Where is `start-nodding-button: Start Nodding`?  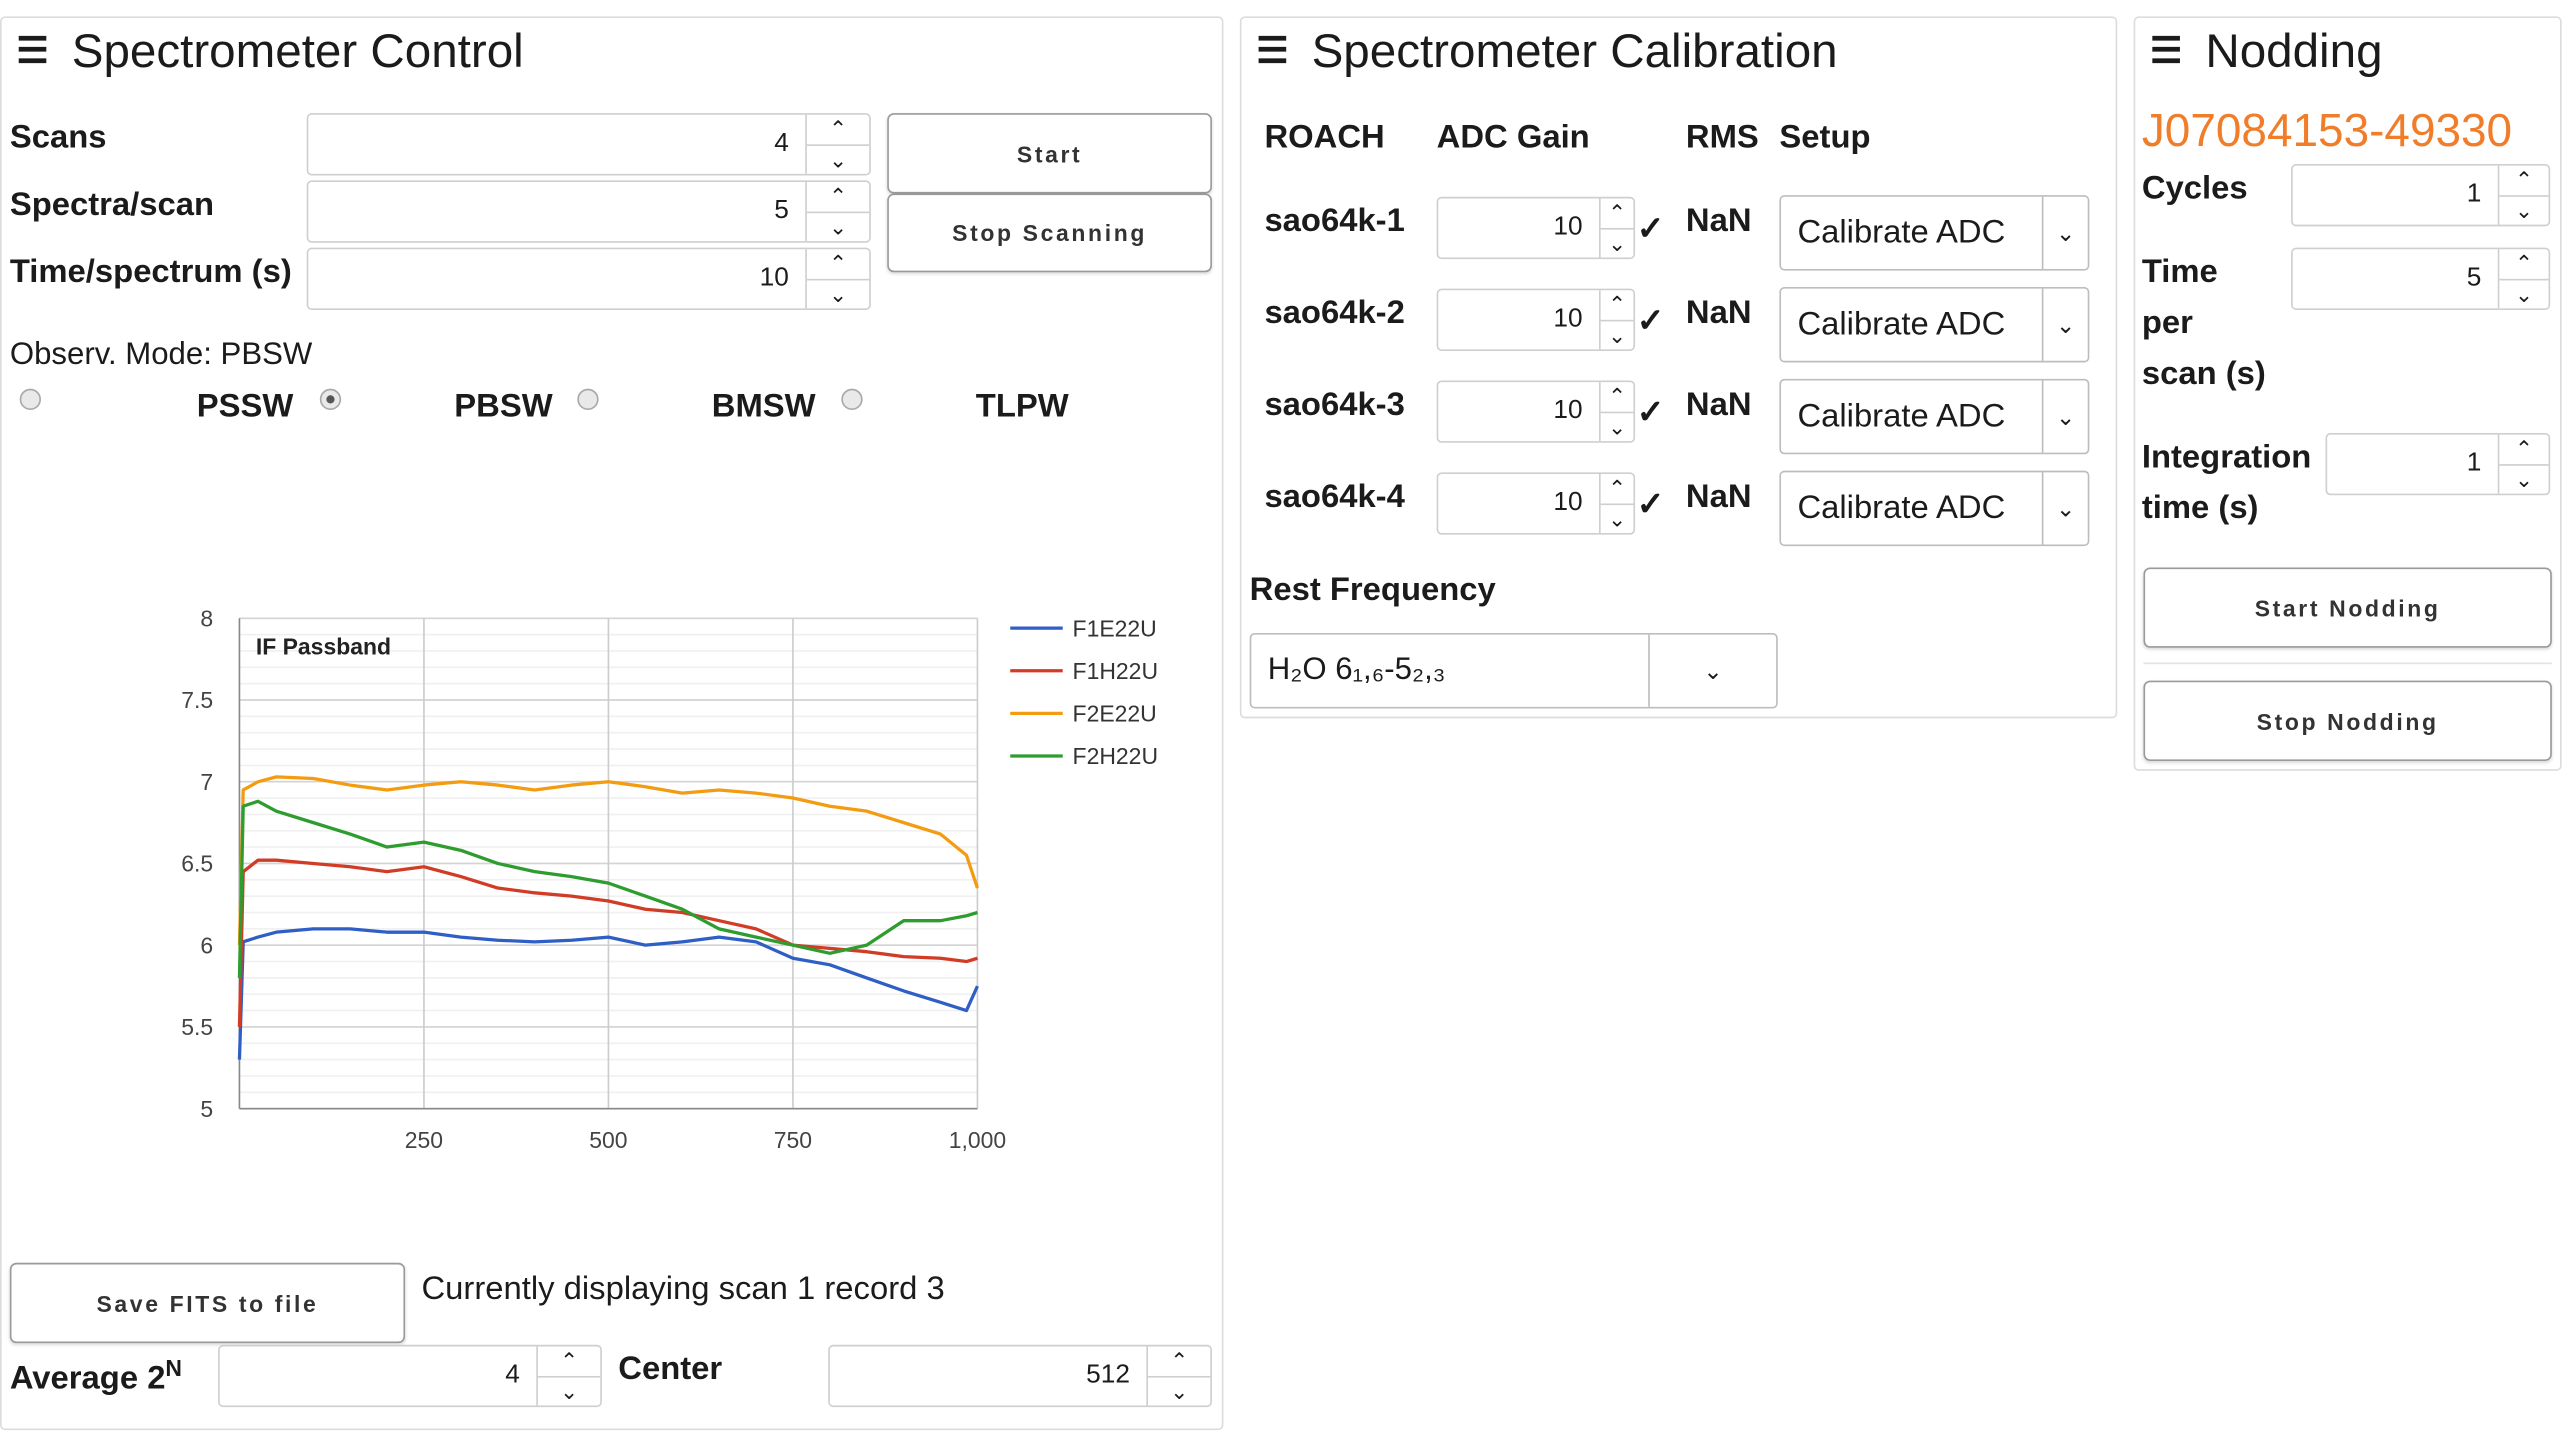 start-nodding-button: Start Nodding is located at coordinates (2347, 607).